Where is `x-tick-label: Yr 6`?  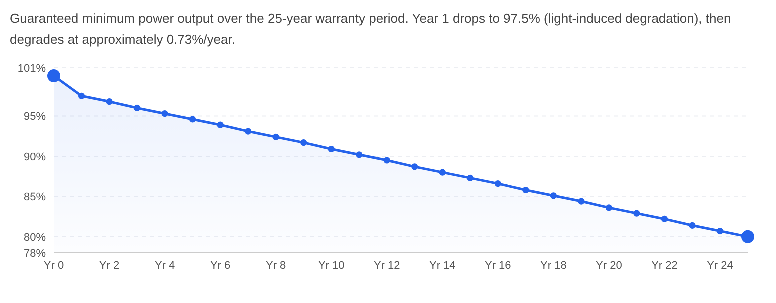
x-tick-label: Yr 6 is located at coordinates (220, 266).